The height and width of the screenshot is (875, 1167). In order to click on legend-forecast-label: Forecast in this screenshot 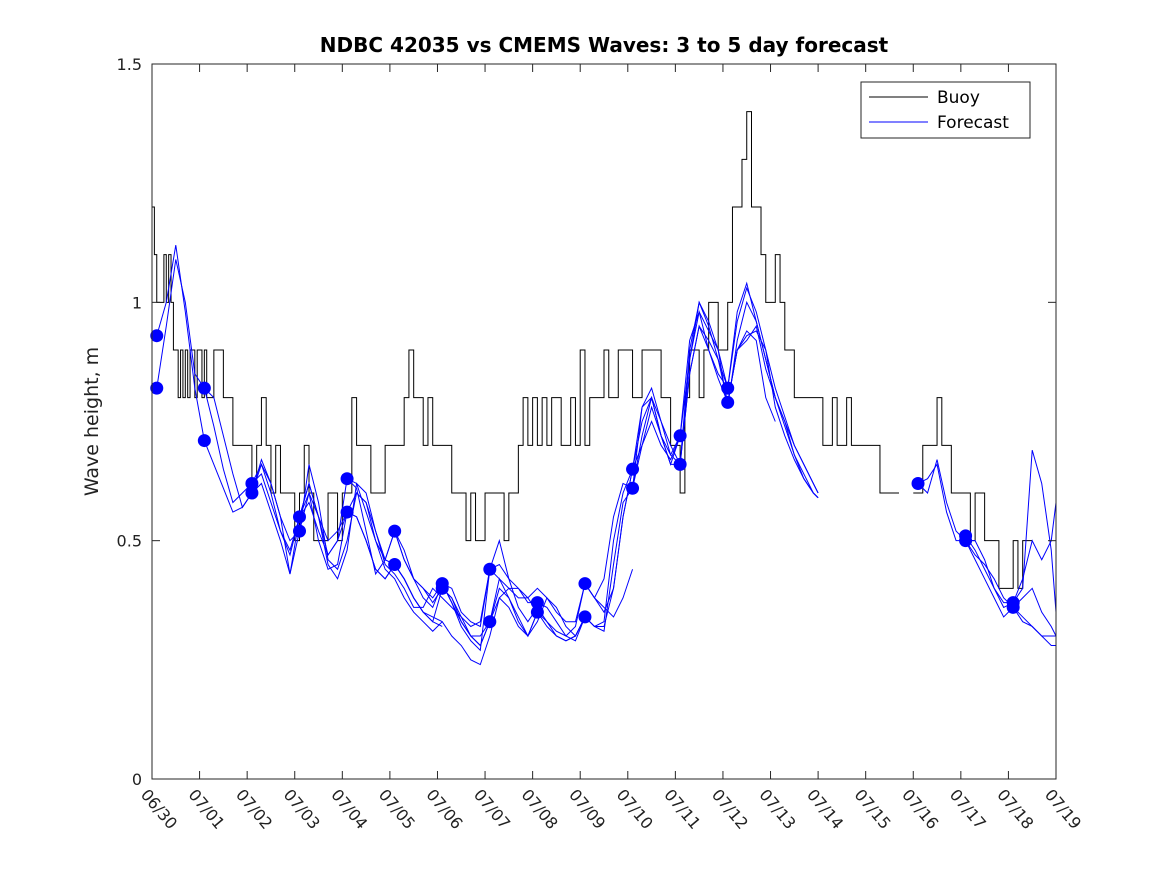, I will do `click(973, 123)`.